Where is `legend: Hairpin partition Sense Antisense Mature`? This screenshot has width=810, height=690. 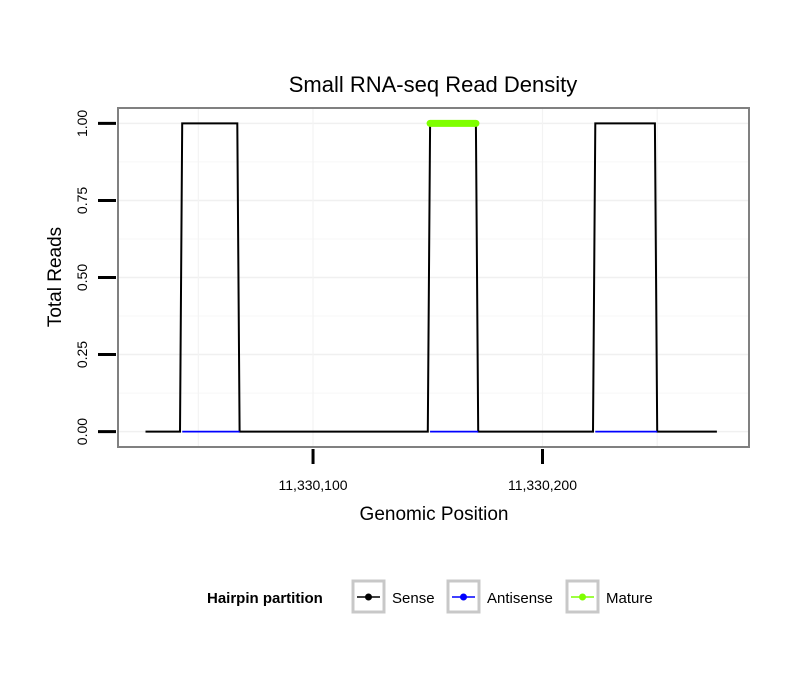
legend: Hairpin partition Sense Antisense Mature is located at coordinates (430, 596).